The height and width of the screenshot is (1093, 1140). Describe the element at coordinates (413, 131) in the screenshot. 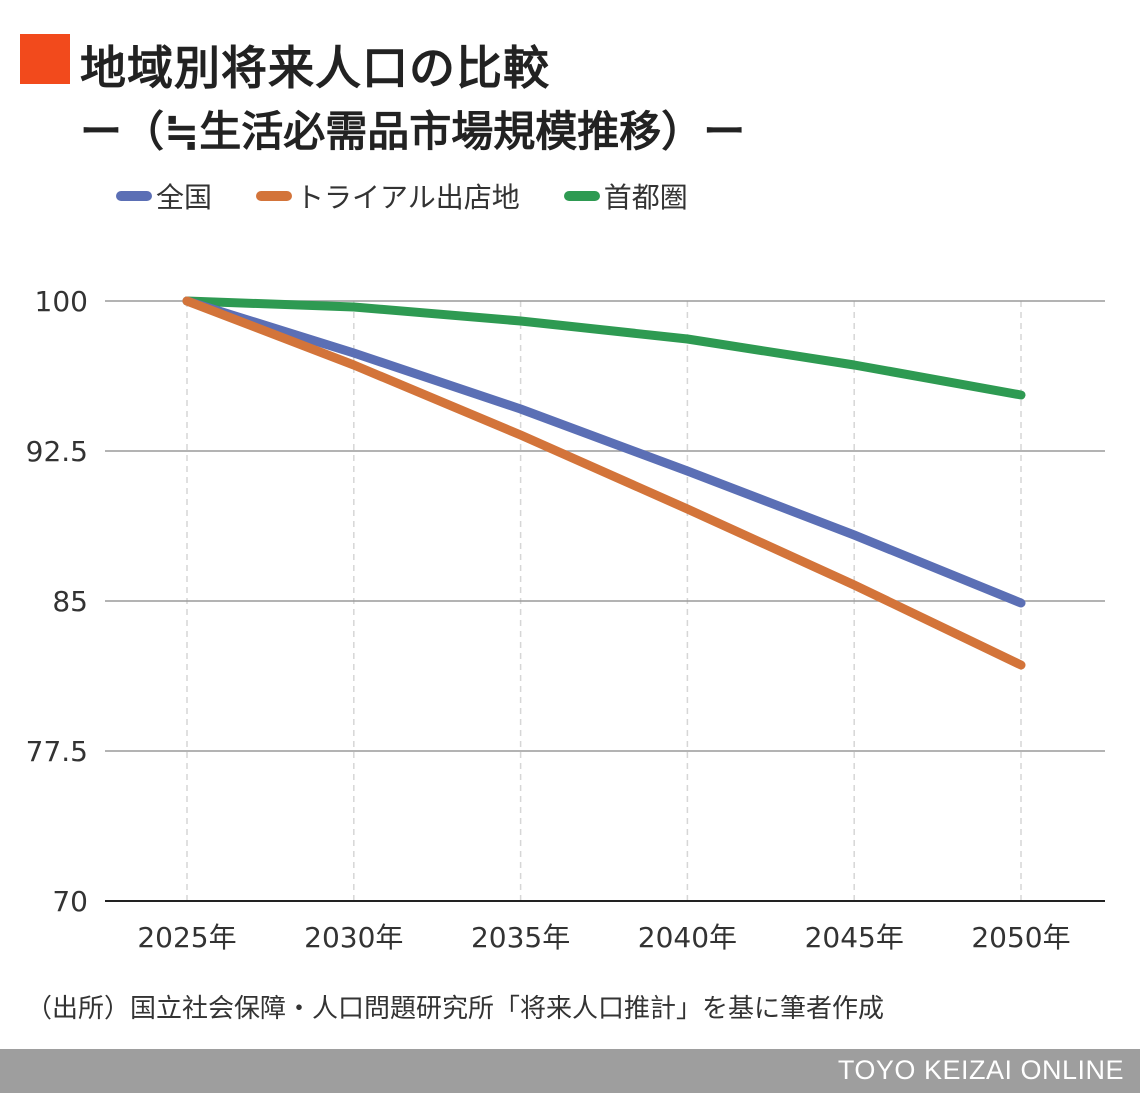

I see `chart-subtitle: ー（≒生活必需品市場規模推移）ー` at that location.